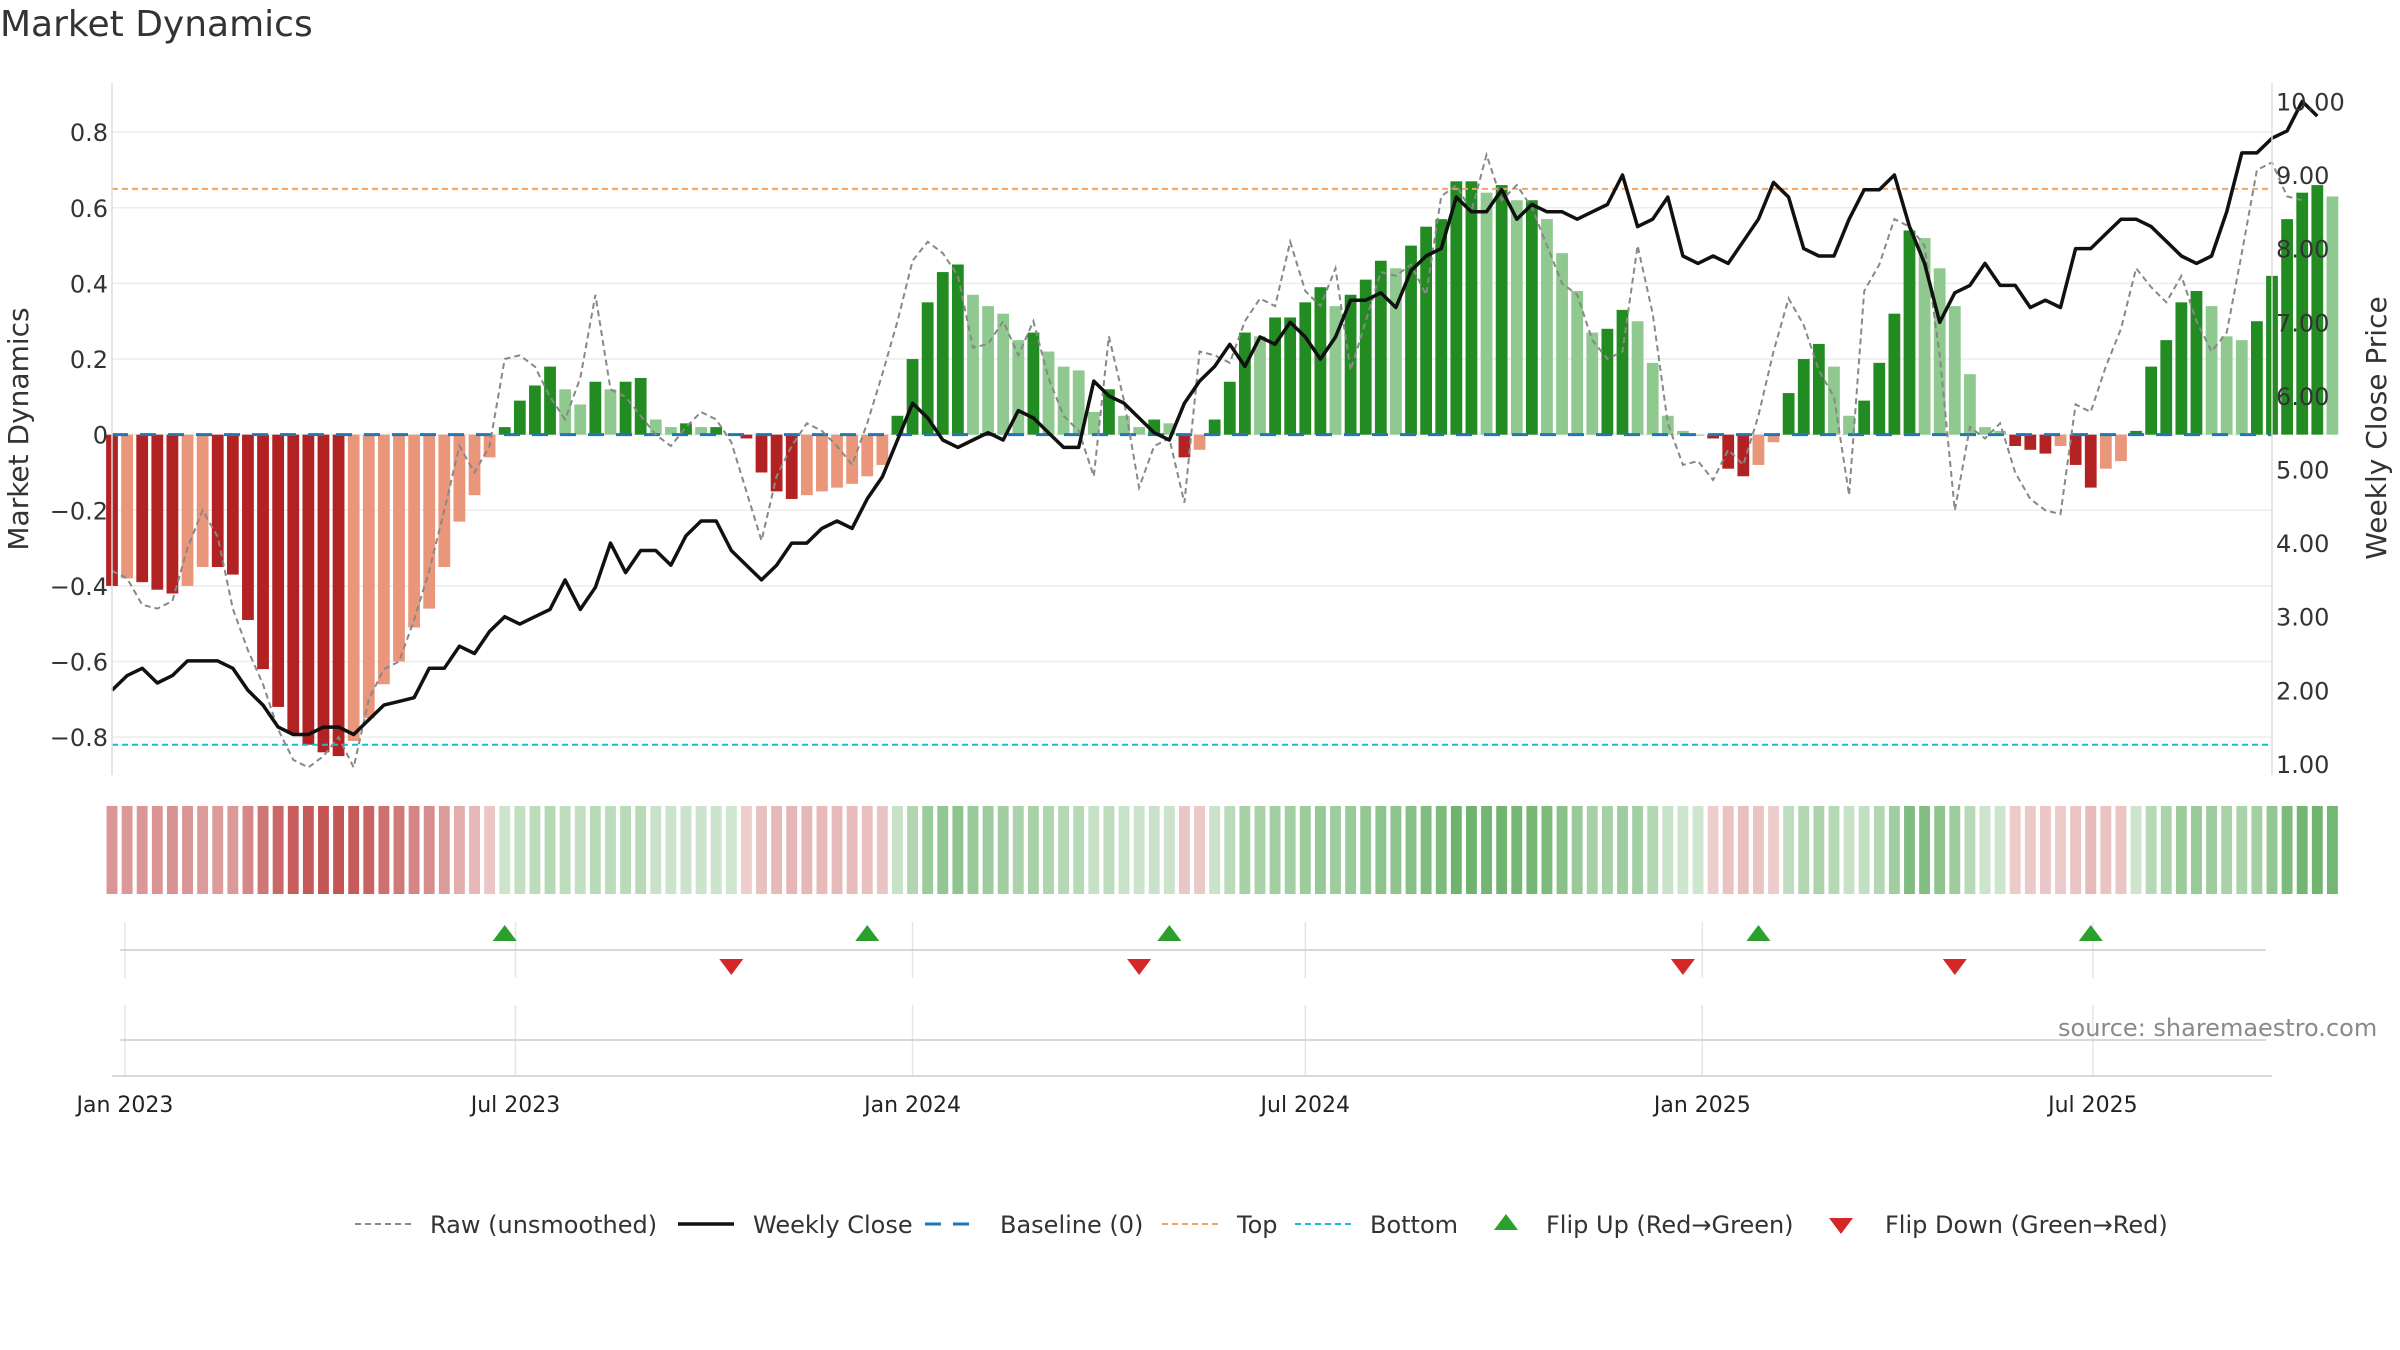  I want to click on flip-down-marker, so click(1954, 967).